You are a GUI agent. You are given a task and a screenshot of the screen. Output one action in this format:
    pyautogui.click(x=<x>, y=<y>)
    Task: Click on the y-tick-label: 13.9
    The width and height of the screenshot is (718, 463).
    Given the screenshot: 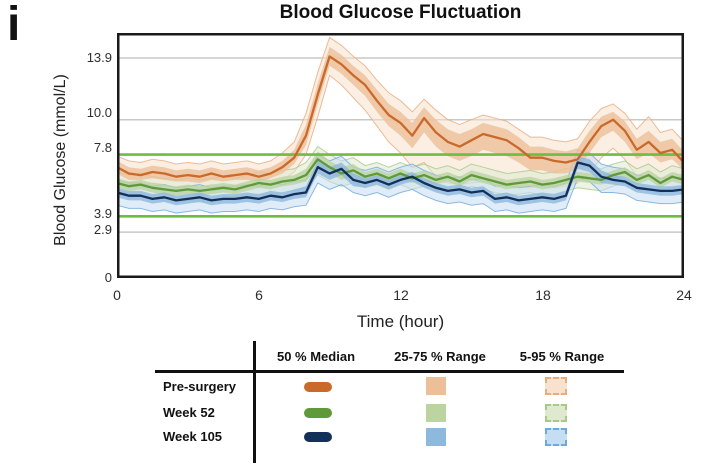 What is the action you would take?
    pyautogui.click(x=99, y=57)
    